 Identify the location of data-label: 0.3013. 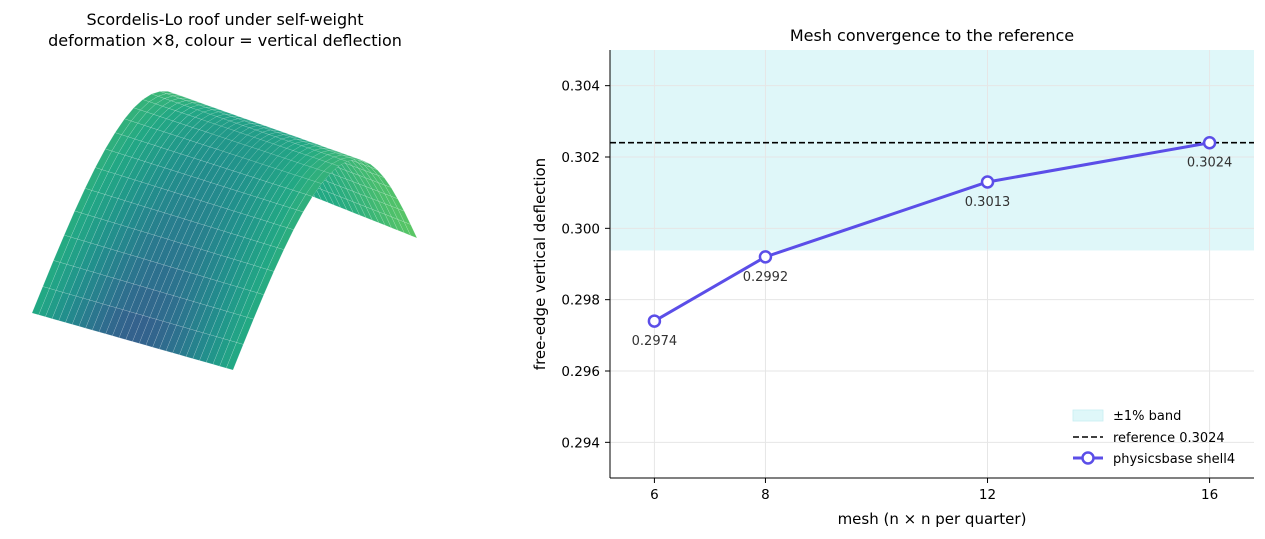
(988, 202).